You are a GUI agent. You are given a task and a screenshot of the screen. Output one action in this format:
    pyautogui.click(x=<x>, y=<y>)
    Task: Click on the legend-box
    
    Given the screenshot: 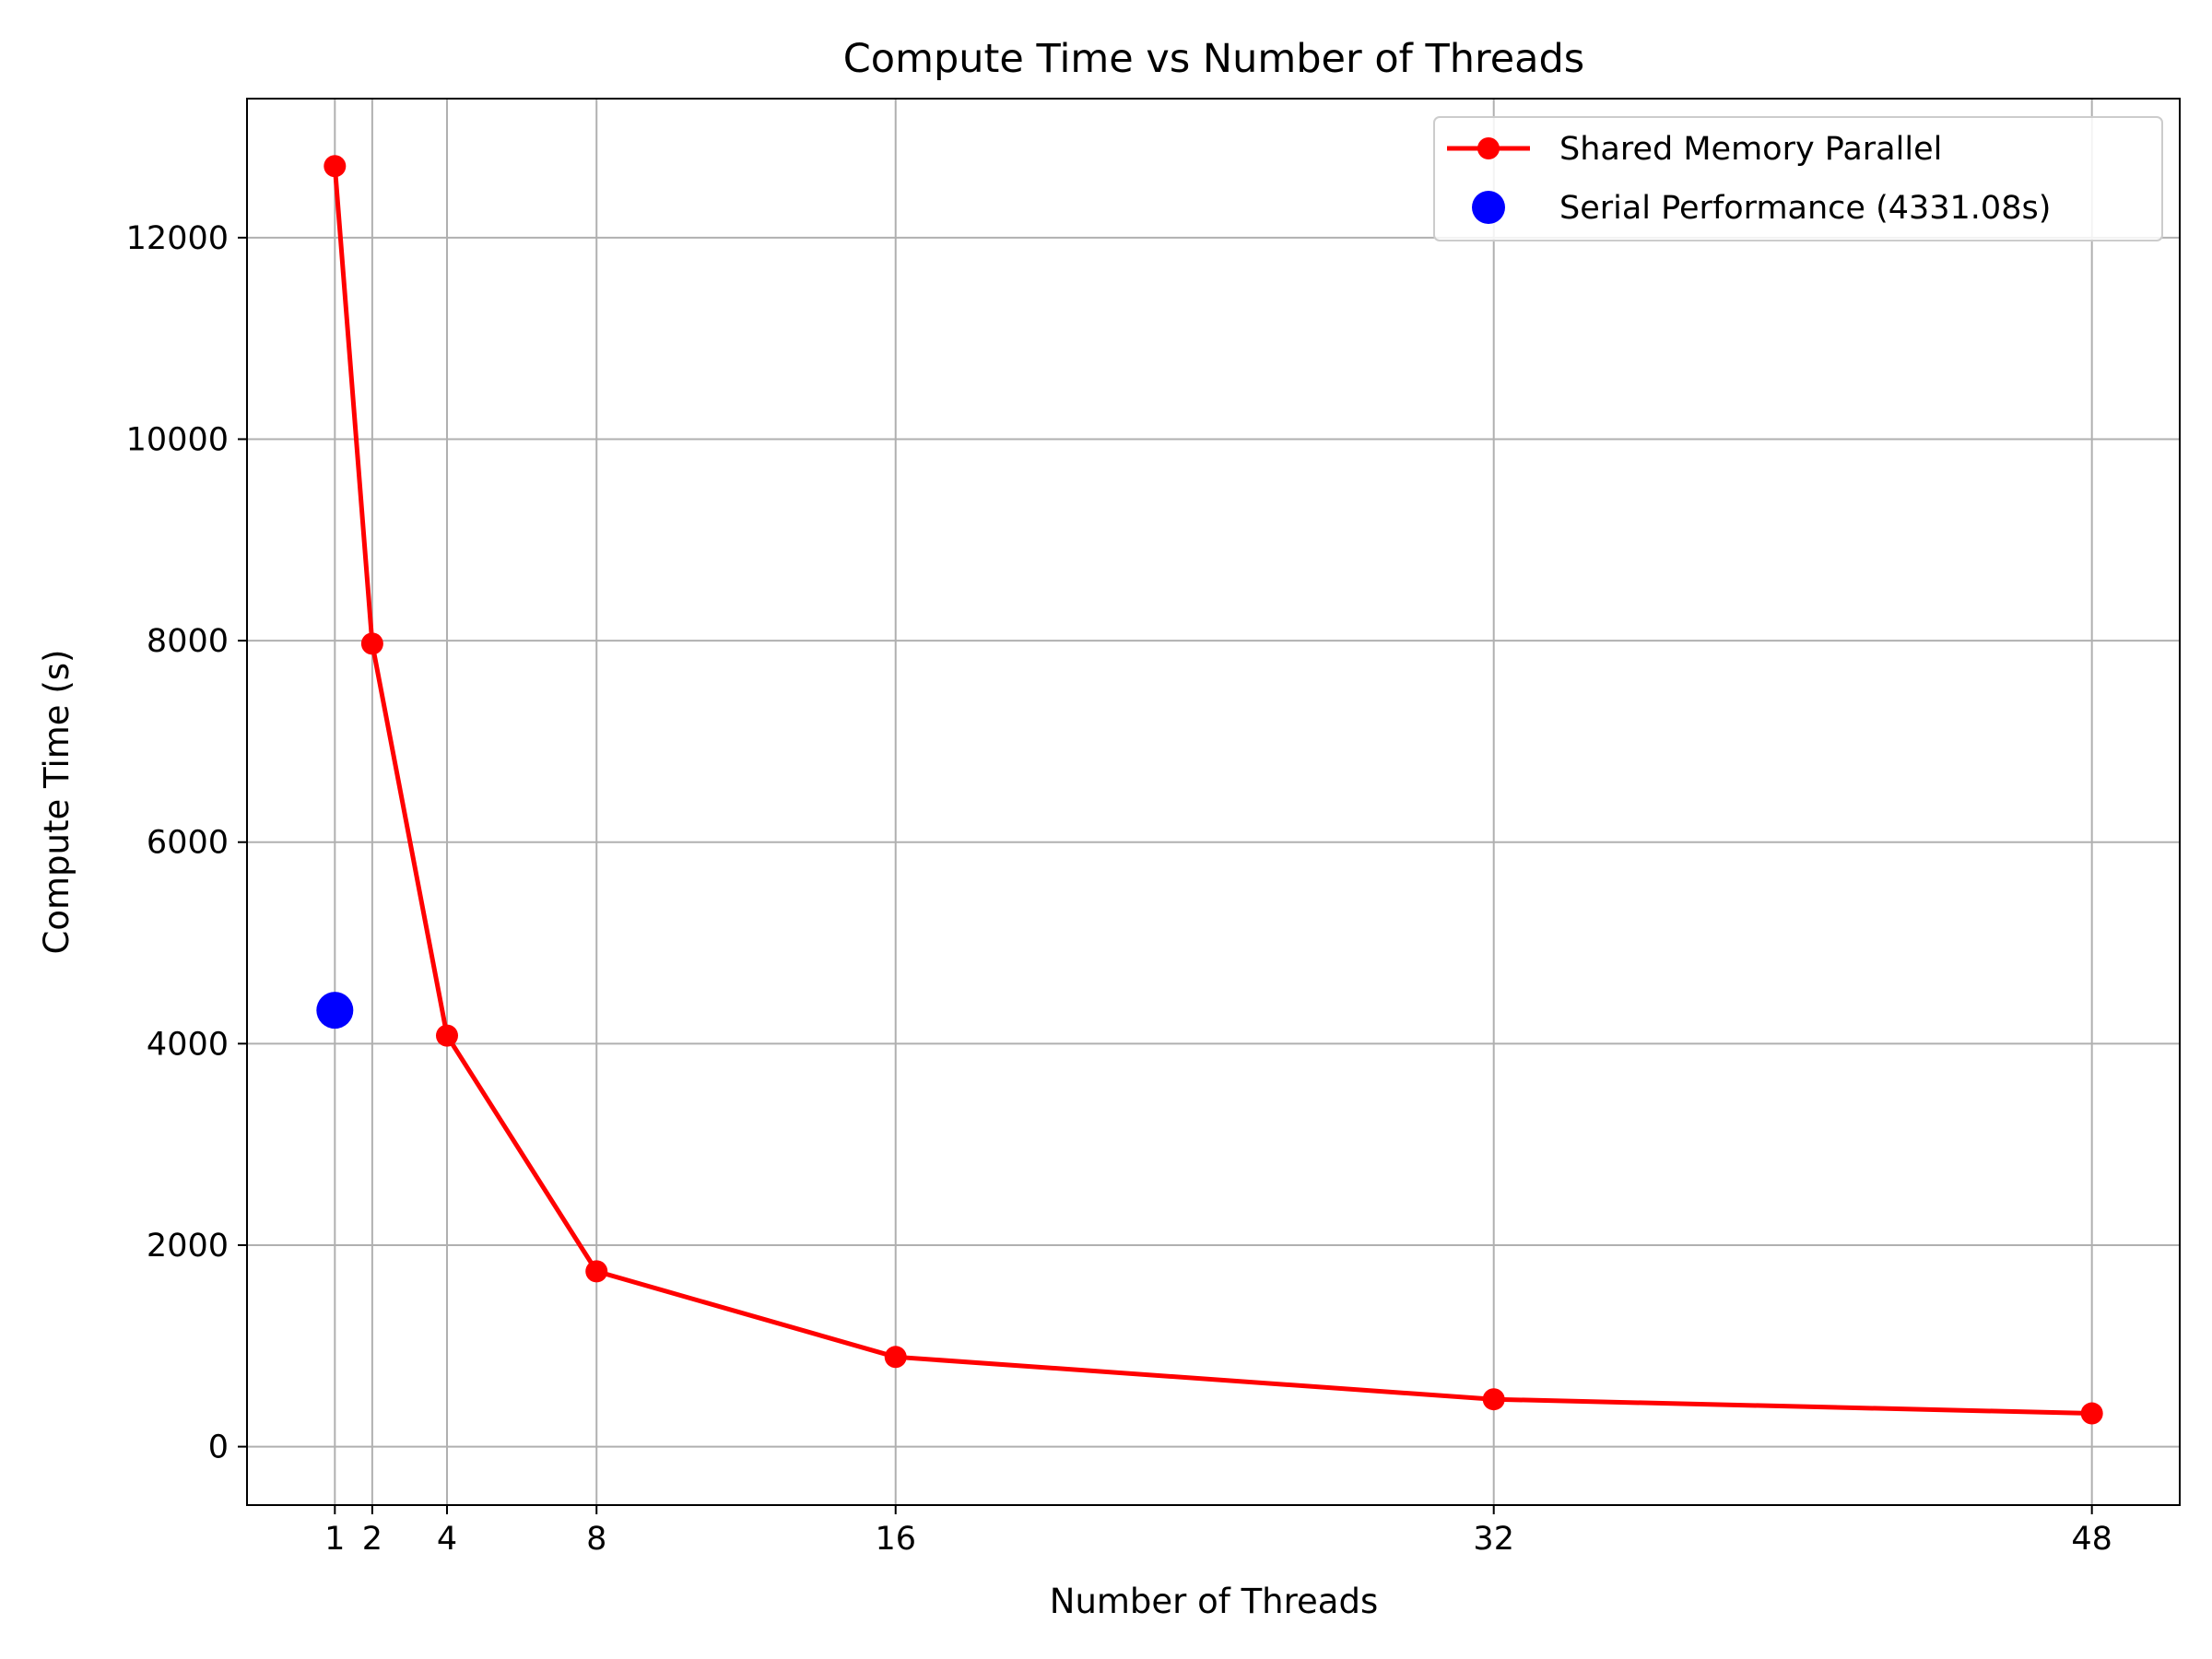 What is the action you would take?
    pyautogui.click(x=1798, y=178)
    